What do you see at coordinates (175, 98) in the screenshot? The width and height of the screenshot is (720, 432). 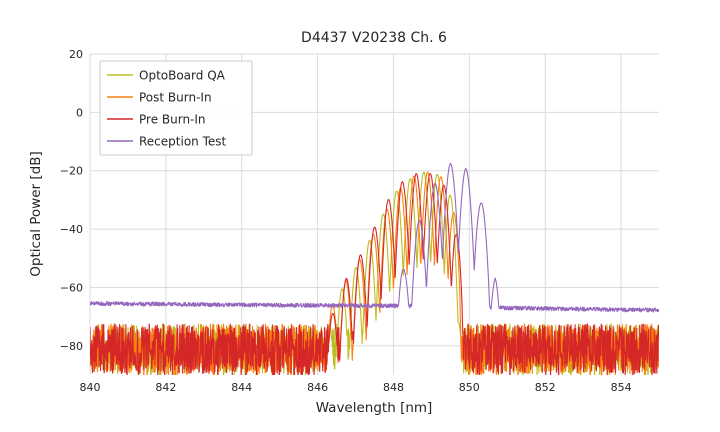 I see `legend-label: Post Burn-In` at bounding box center [175, 98].